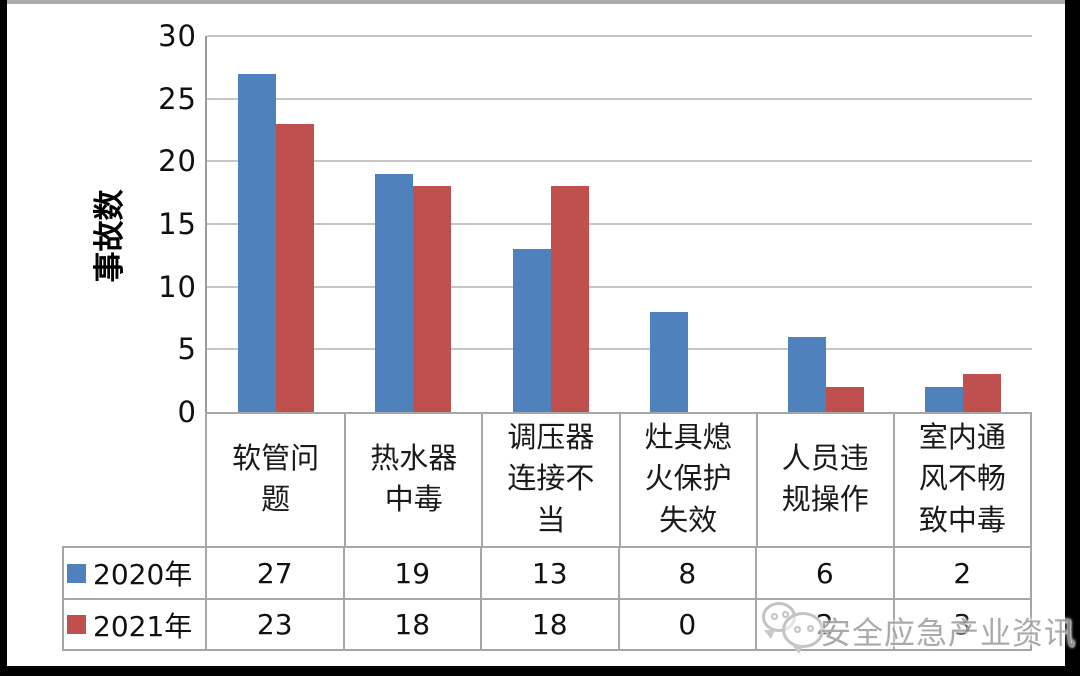 This screenshot has height=676, width=1080. Describe the element at coordinates (143, 626) in the screenshot. I see `legend-series-name: 2021年` at that location.